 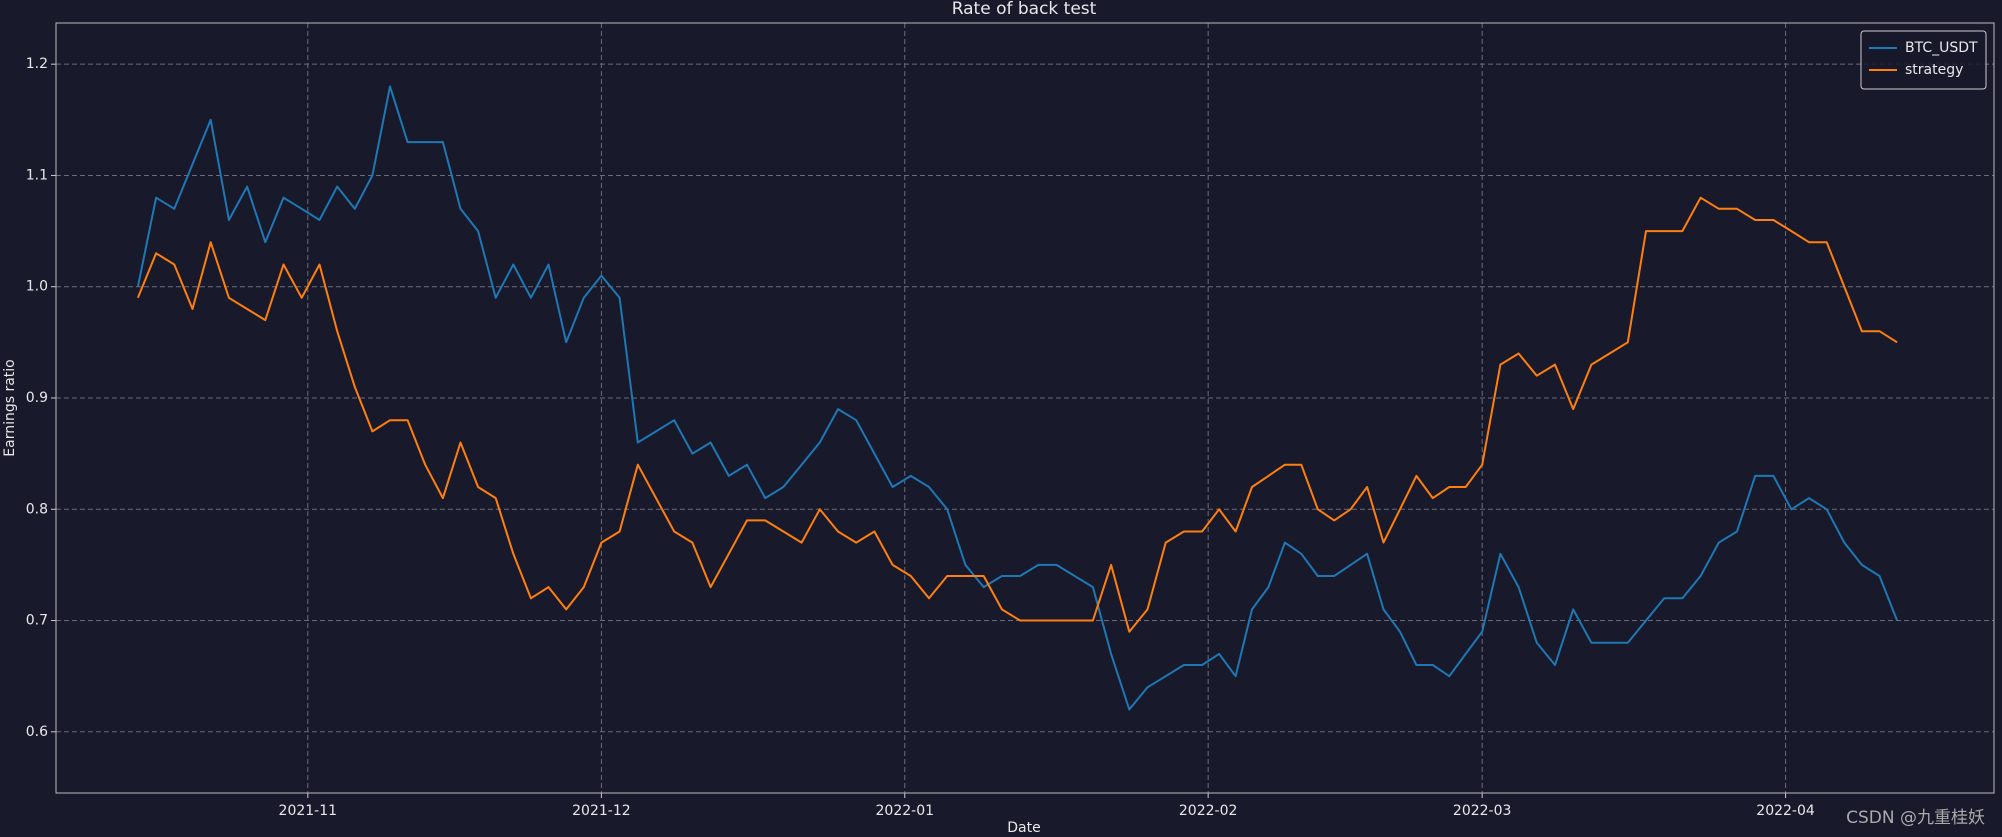 What do you see at coordinates (10, 407) in the screenshot?
I see `y-axis-label: Earnings ratio` at bounding box center [10, 407].